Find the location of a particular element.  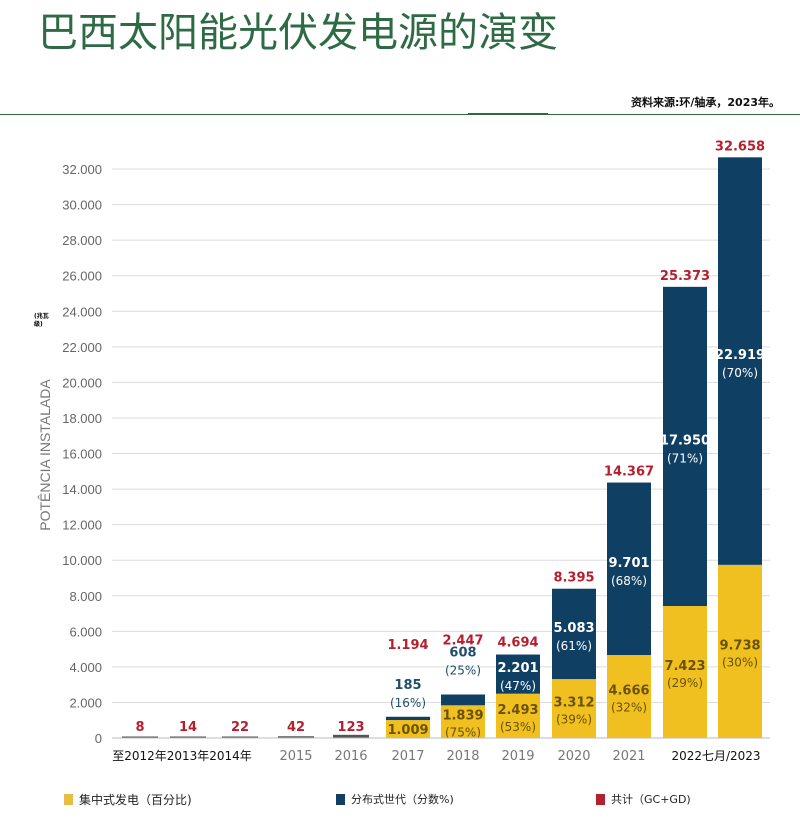

data-label-centralized: 1.839 is located at coordinates (462, 716).